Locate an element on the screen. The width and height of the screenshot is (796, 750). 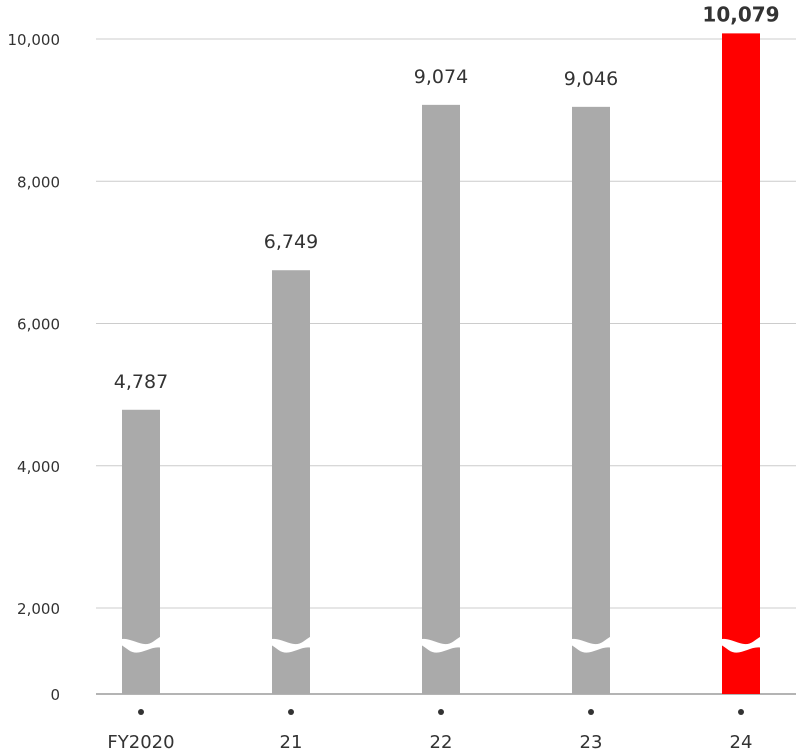
x-axis-ticks: FY2020 21 22 23 24 is located at coordinates (429, 729).